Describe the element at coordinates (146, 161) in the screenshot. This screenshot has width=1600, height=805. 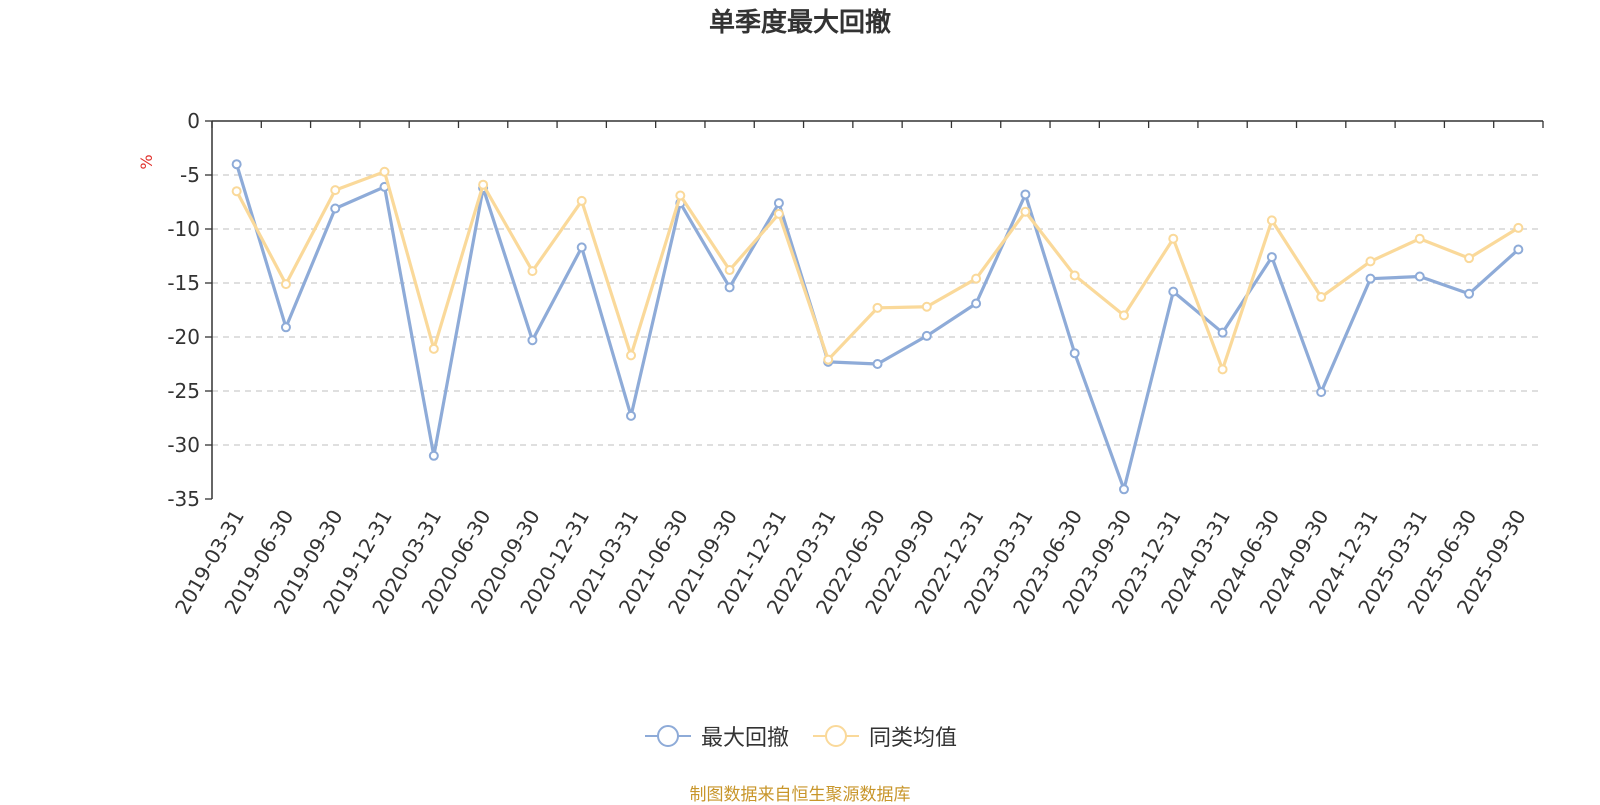
I see `y-axis-unit-label: %` at that location.